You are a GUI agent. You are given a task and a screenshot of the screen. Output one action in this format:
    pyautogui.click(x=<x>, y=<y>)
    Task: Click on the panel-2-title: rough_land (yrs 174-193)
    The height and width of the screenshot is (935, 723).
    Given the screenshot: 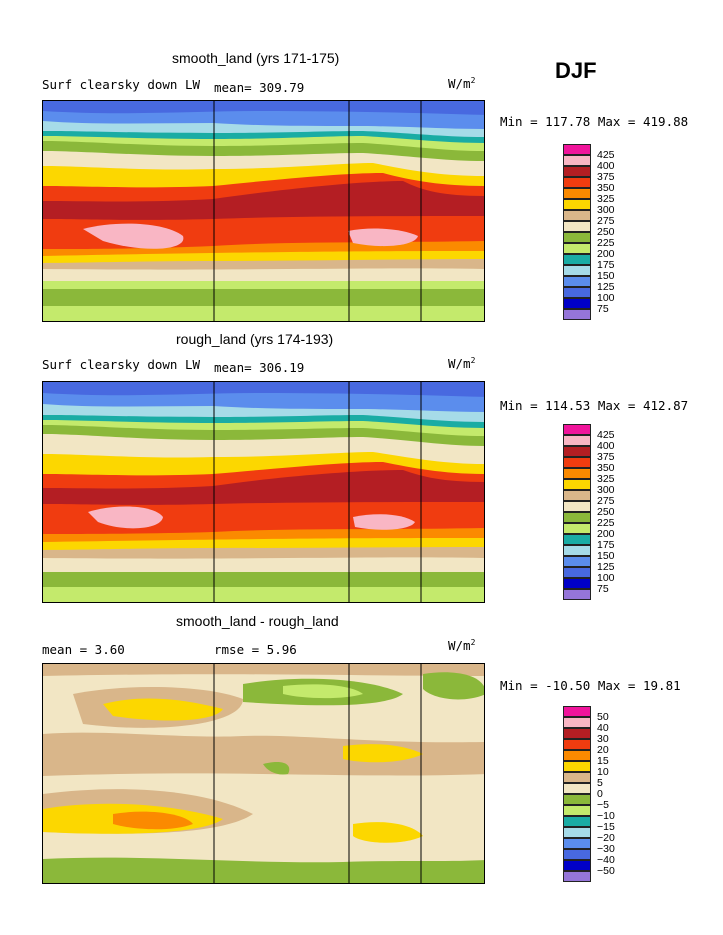 What is the action you would take?
    pyautogui.click(x=255, y=339)
    